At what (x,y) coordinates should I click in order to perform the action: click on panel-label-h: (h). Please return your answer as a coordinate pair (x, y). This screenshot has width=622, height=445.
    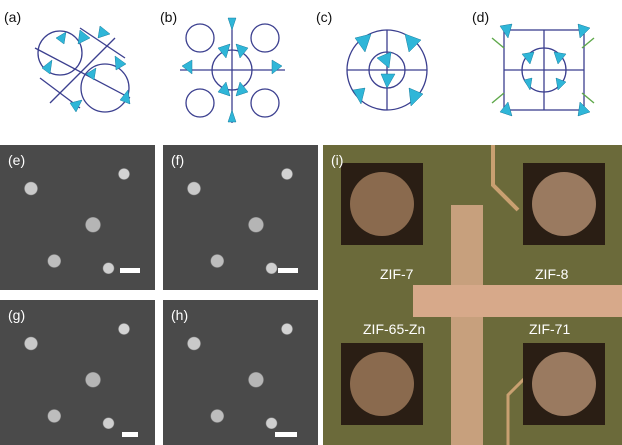
    Looking at the image, I should click on (180, 315).